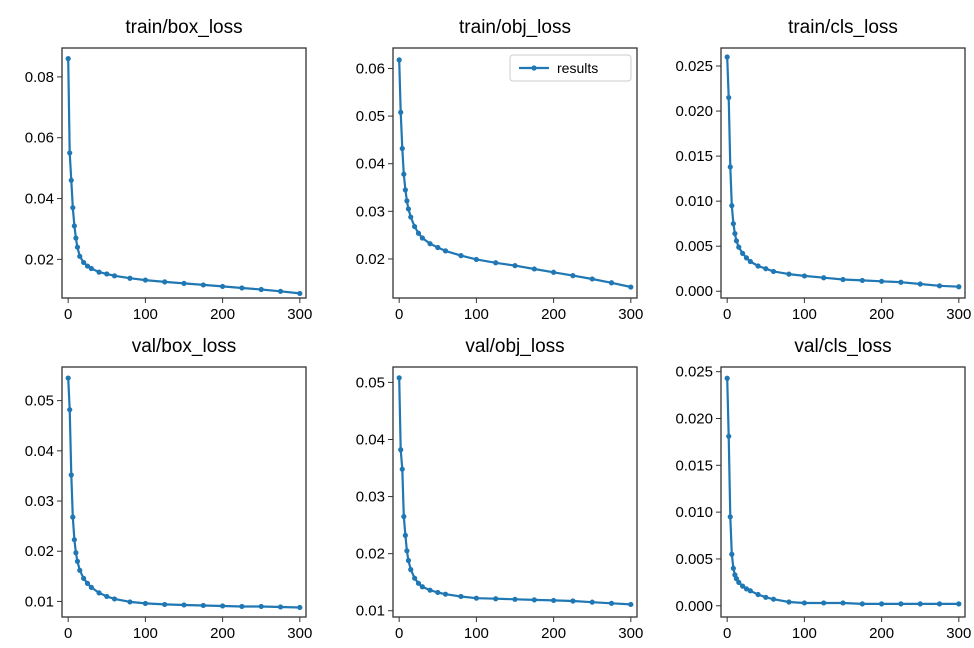  I want to click on y-tick-label: 0.03, so click(39, 501).